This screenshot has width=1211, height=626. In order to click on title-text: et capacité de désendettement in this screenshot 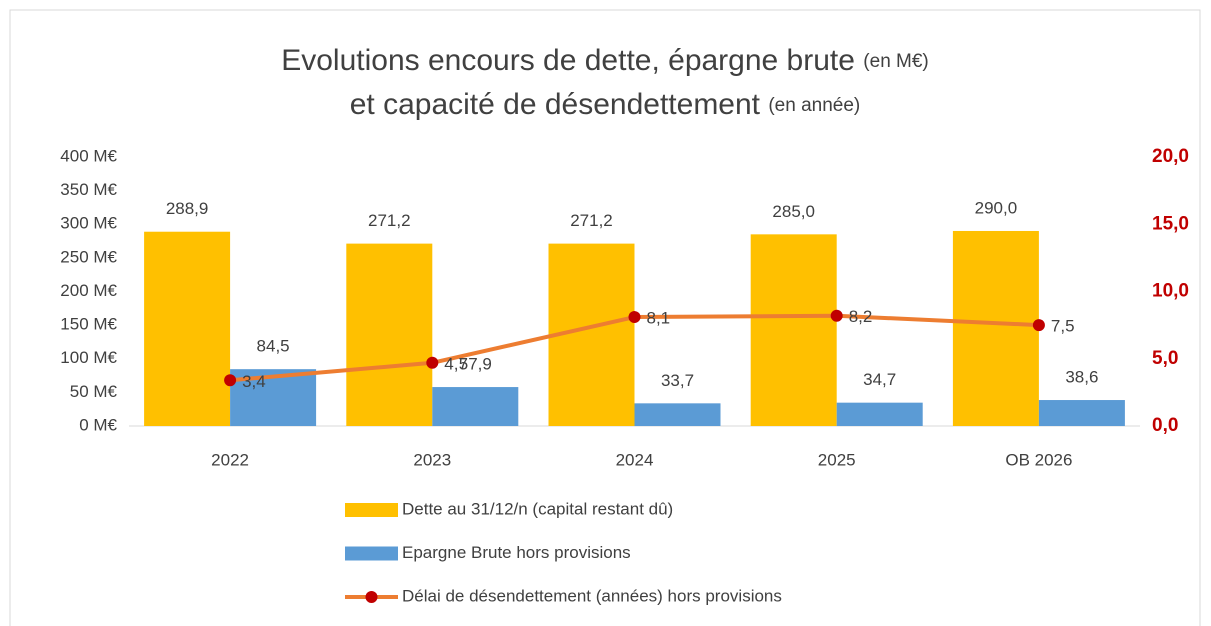, I will do `click(555, 104)`.